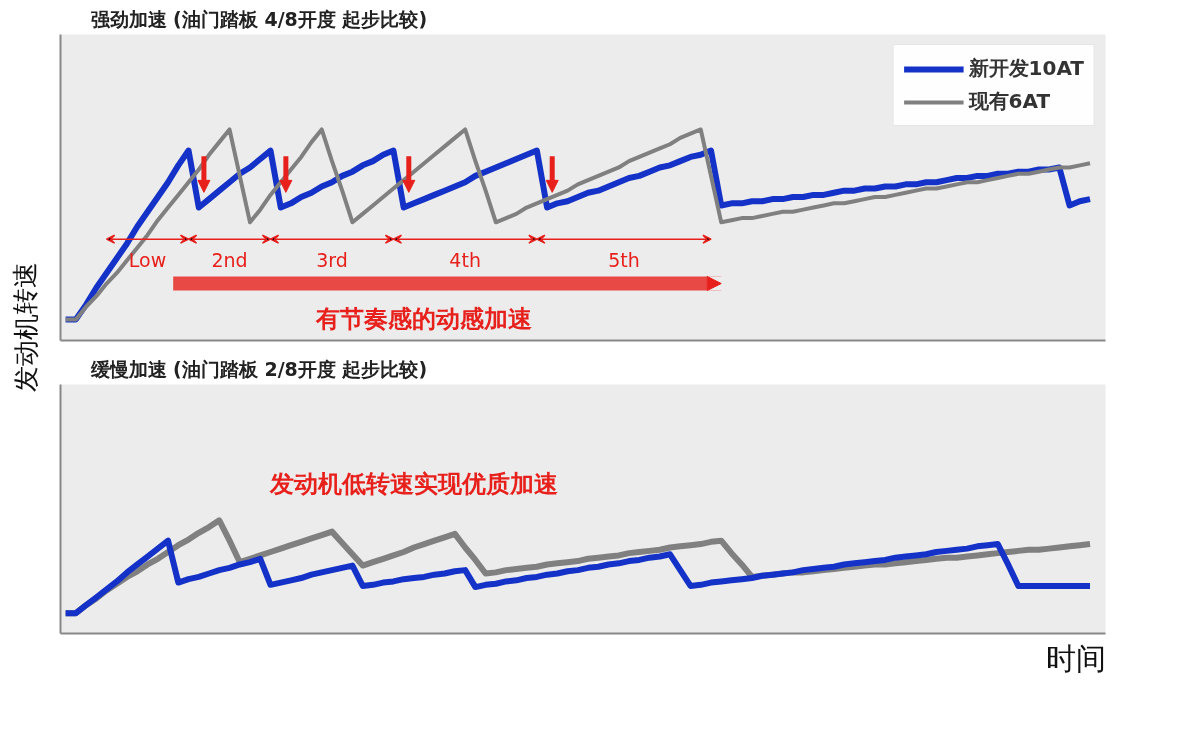 The width and height of the screenshot is (1200, 747). What do you see at coordinates (259, 18) in the screenshot?
I see `chart-title: 强劲加速 (油门踏板 4/8开度 起步比较)` at bounding box center [259, 18].